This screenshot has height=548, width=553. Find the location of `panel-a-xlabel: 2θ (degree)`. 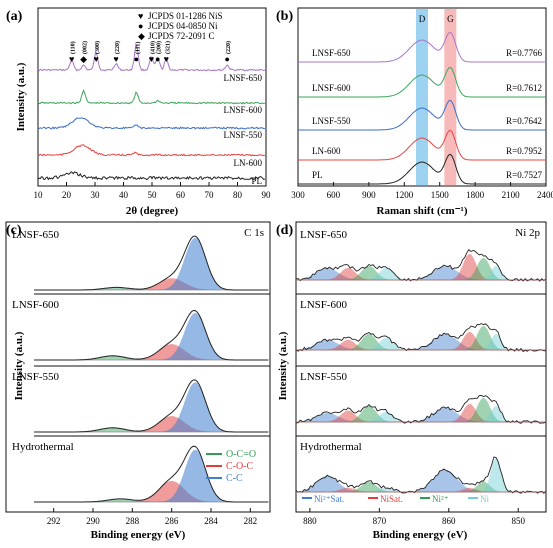

panel-a-xlabel: 2θ (degree) is located at coordinates (152, 211).